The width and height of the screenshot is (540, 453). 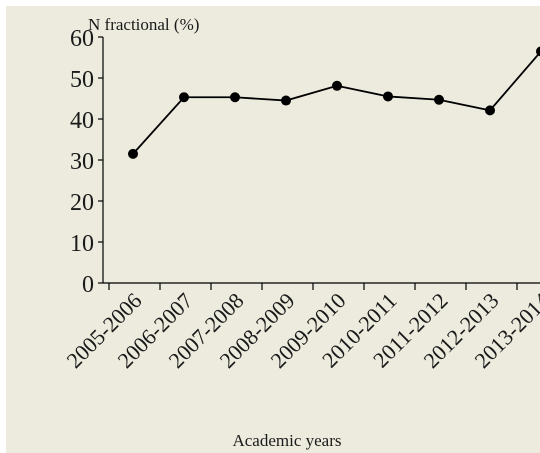 What do you see at coordinates (143, 24) in the screenshot?
I see `y-axis-title: N fractional (%)` at bounding box center [143, 24].